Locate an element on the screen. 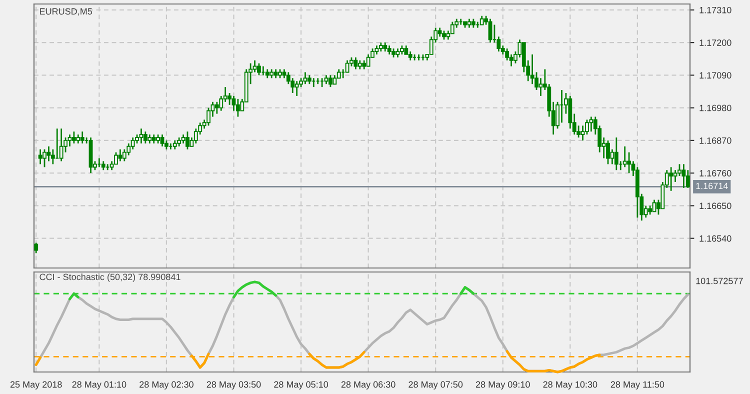 This screenshot has height=394, width=750. y-tick-label: 1.16980 is located at coordinates (716, 108).